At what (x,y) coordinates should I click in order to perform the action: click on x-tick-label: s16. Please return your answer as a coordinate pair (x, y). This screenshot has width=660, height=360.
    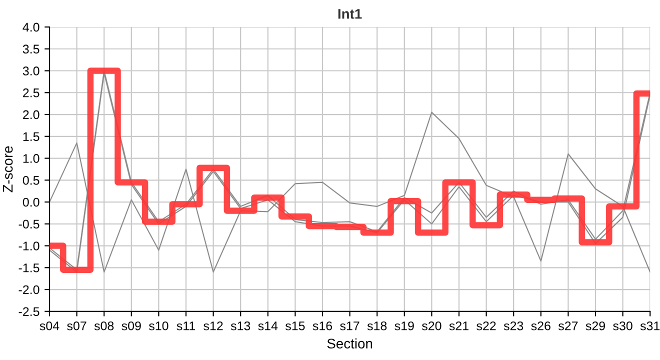
    Looking at the image, I should click on (322, 325).